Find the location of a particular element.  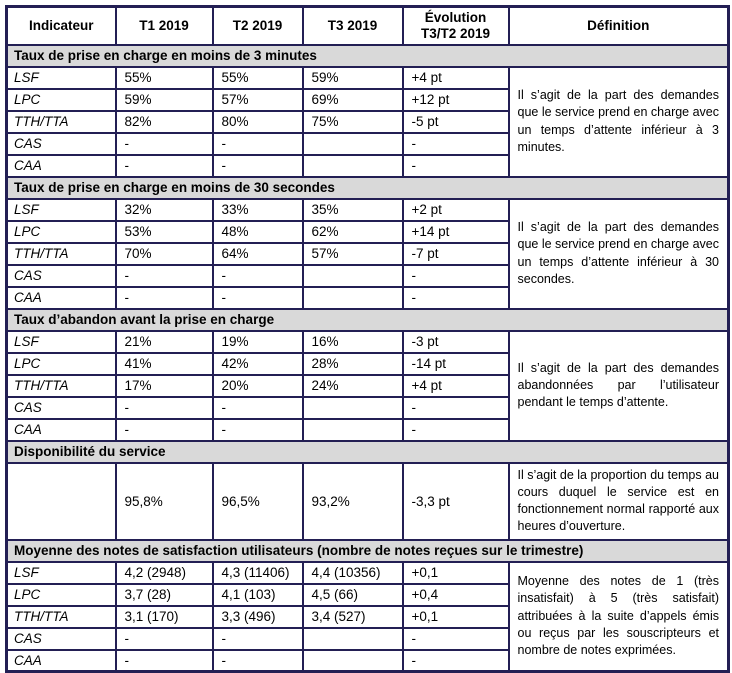

value-evolution: -3 pt is located at coordinates (455, 341).